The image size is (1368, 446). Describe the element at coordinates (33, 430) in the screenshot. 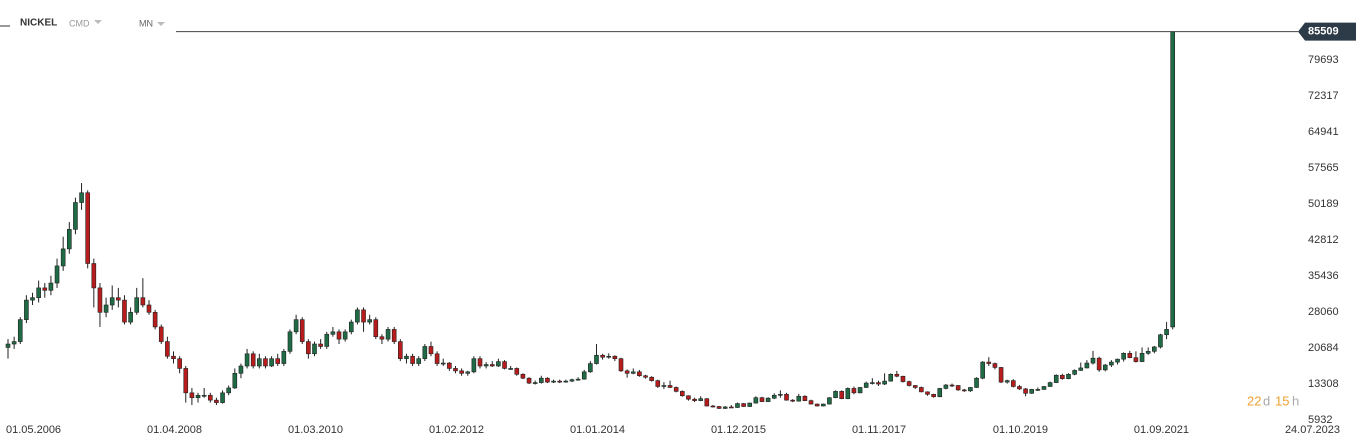

I see `x-tick-label: 01.05.2006` at that location.